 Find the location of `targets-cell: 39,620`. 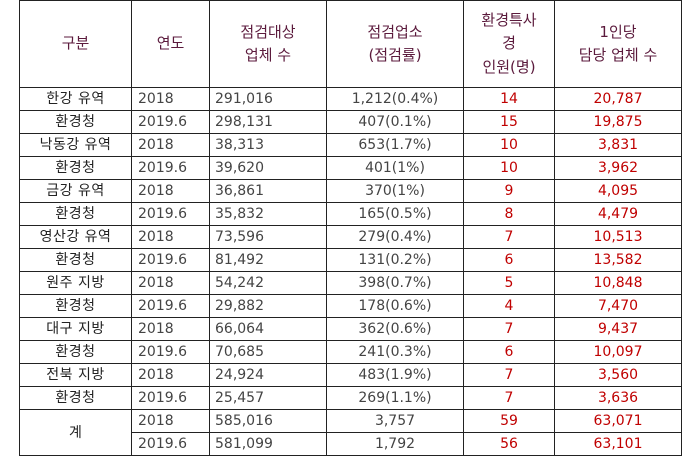

targets-cell: 39,620 is located at coordinates (268, 168).